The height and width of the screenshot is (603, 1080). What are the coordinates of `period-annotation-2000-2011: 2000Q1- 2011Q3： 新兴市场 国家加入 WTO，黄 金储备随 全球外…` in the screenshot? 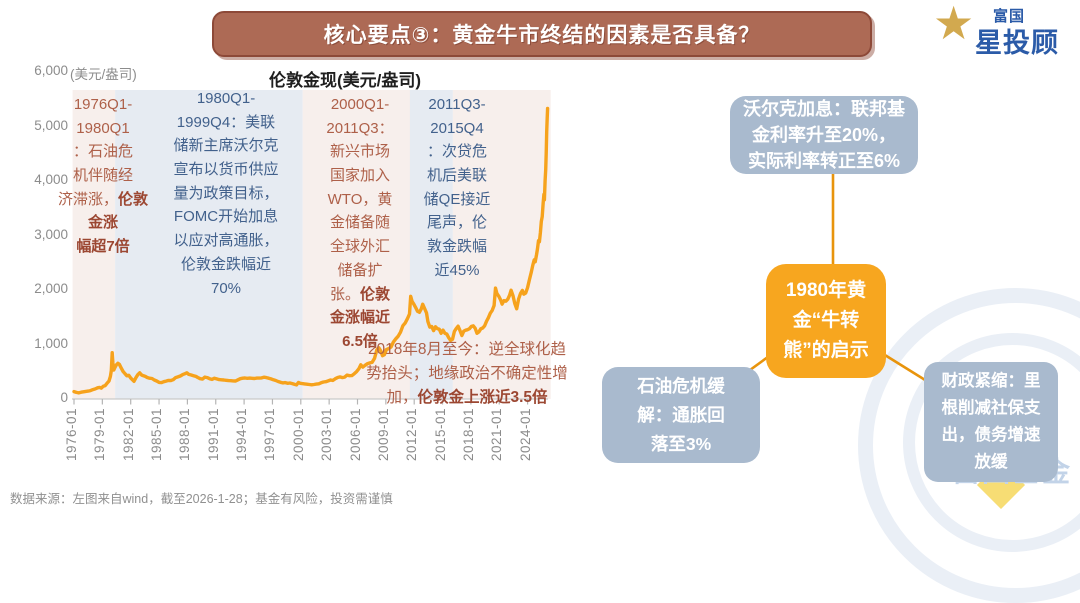 It's located at (360, 223).